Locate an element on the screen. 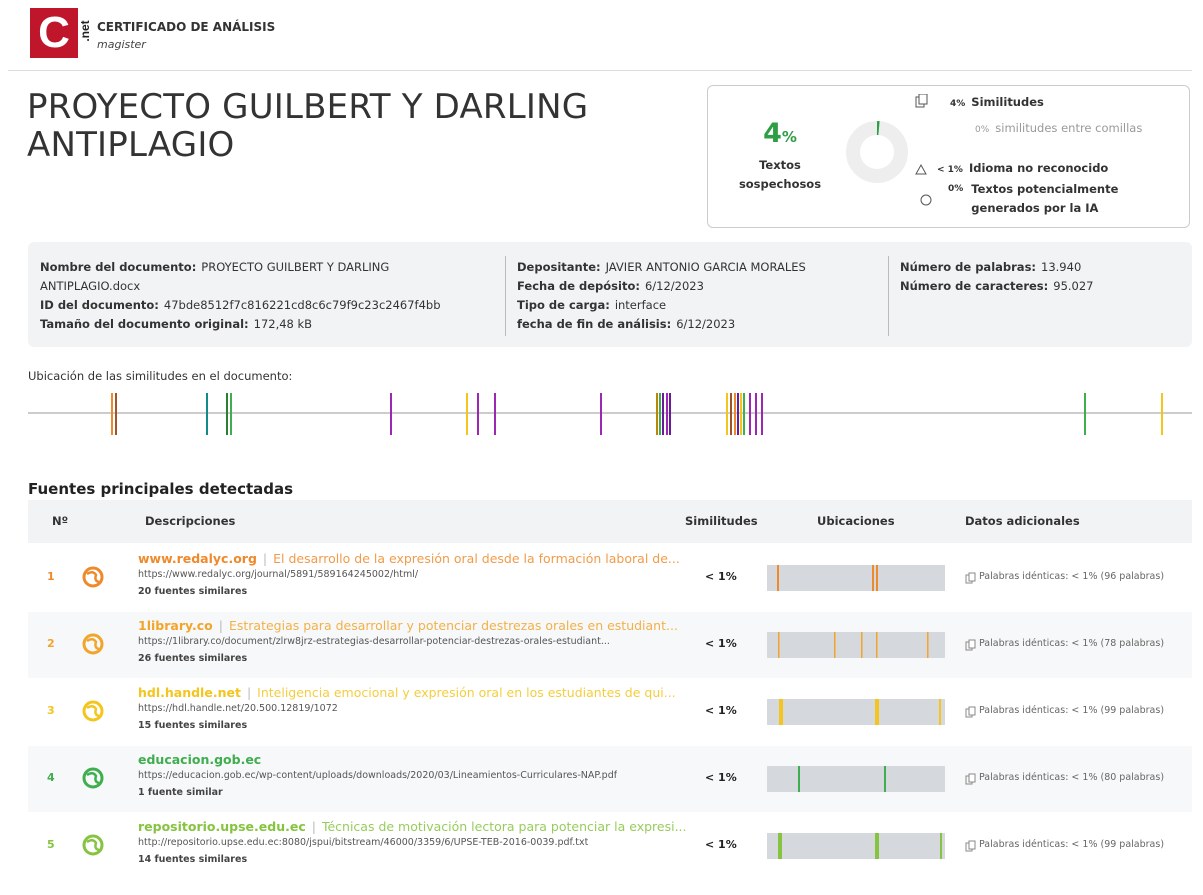  column-header: Datos adicionales is located at coordinates (1022, 521).